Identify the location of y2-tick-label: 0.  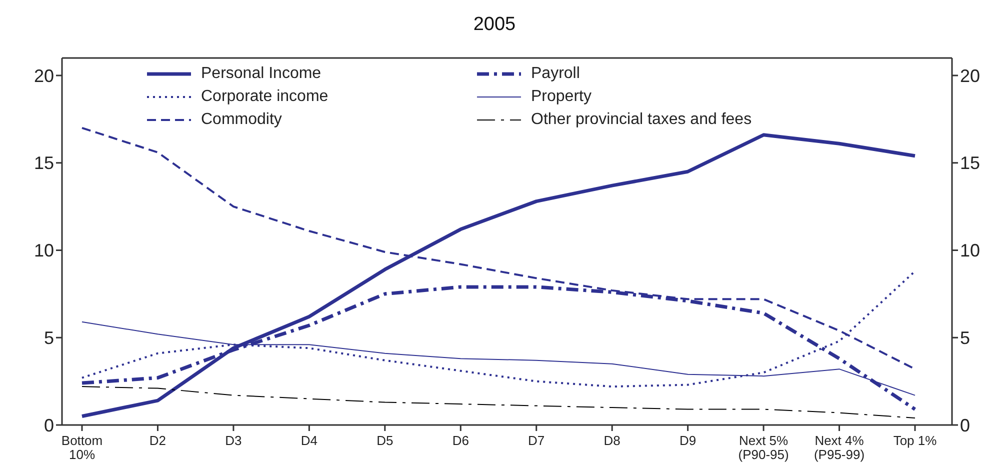
(965, 425).